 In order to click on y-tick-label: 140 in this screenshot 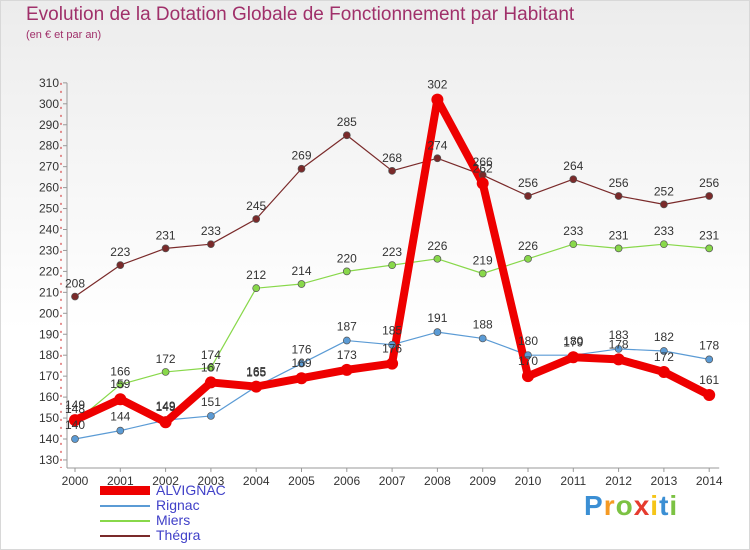, I will do `click(49, 439)`.